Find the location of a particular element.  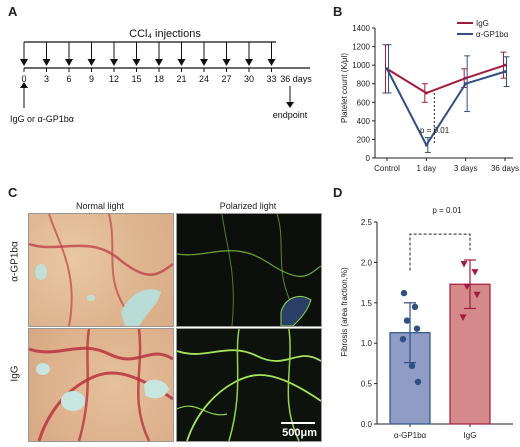

polarized-light-header: Polarized light is located at coordinates (248, 206).